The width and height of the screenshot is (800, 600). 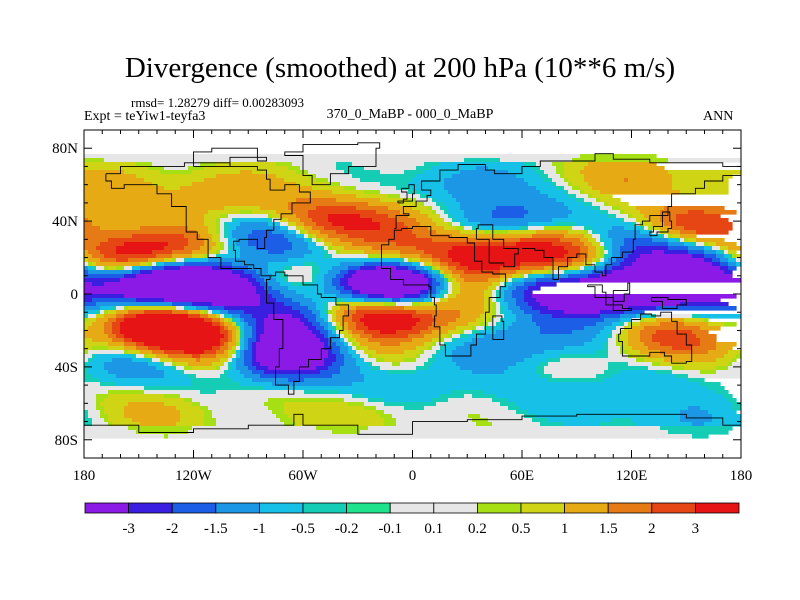 I want to click on colorbar-box, so click(x=237, y=508).